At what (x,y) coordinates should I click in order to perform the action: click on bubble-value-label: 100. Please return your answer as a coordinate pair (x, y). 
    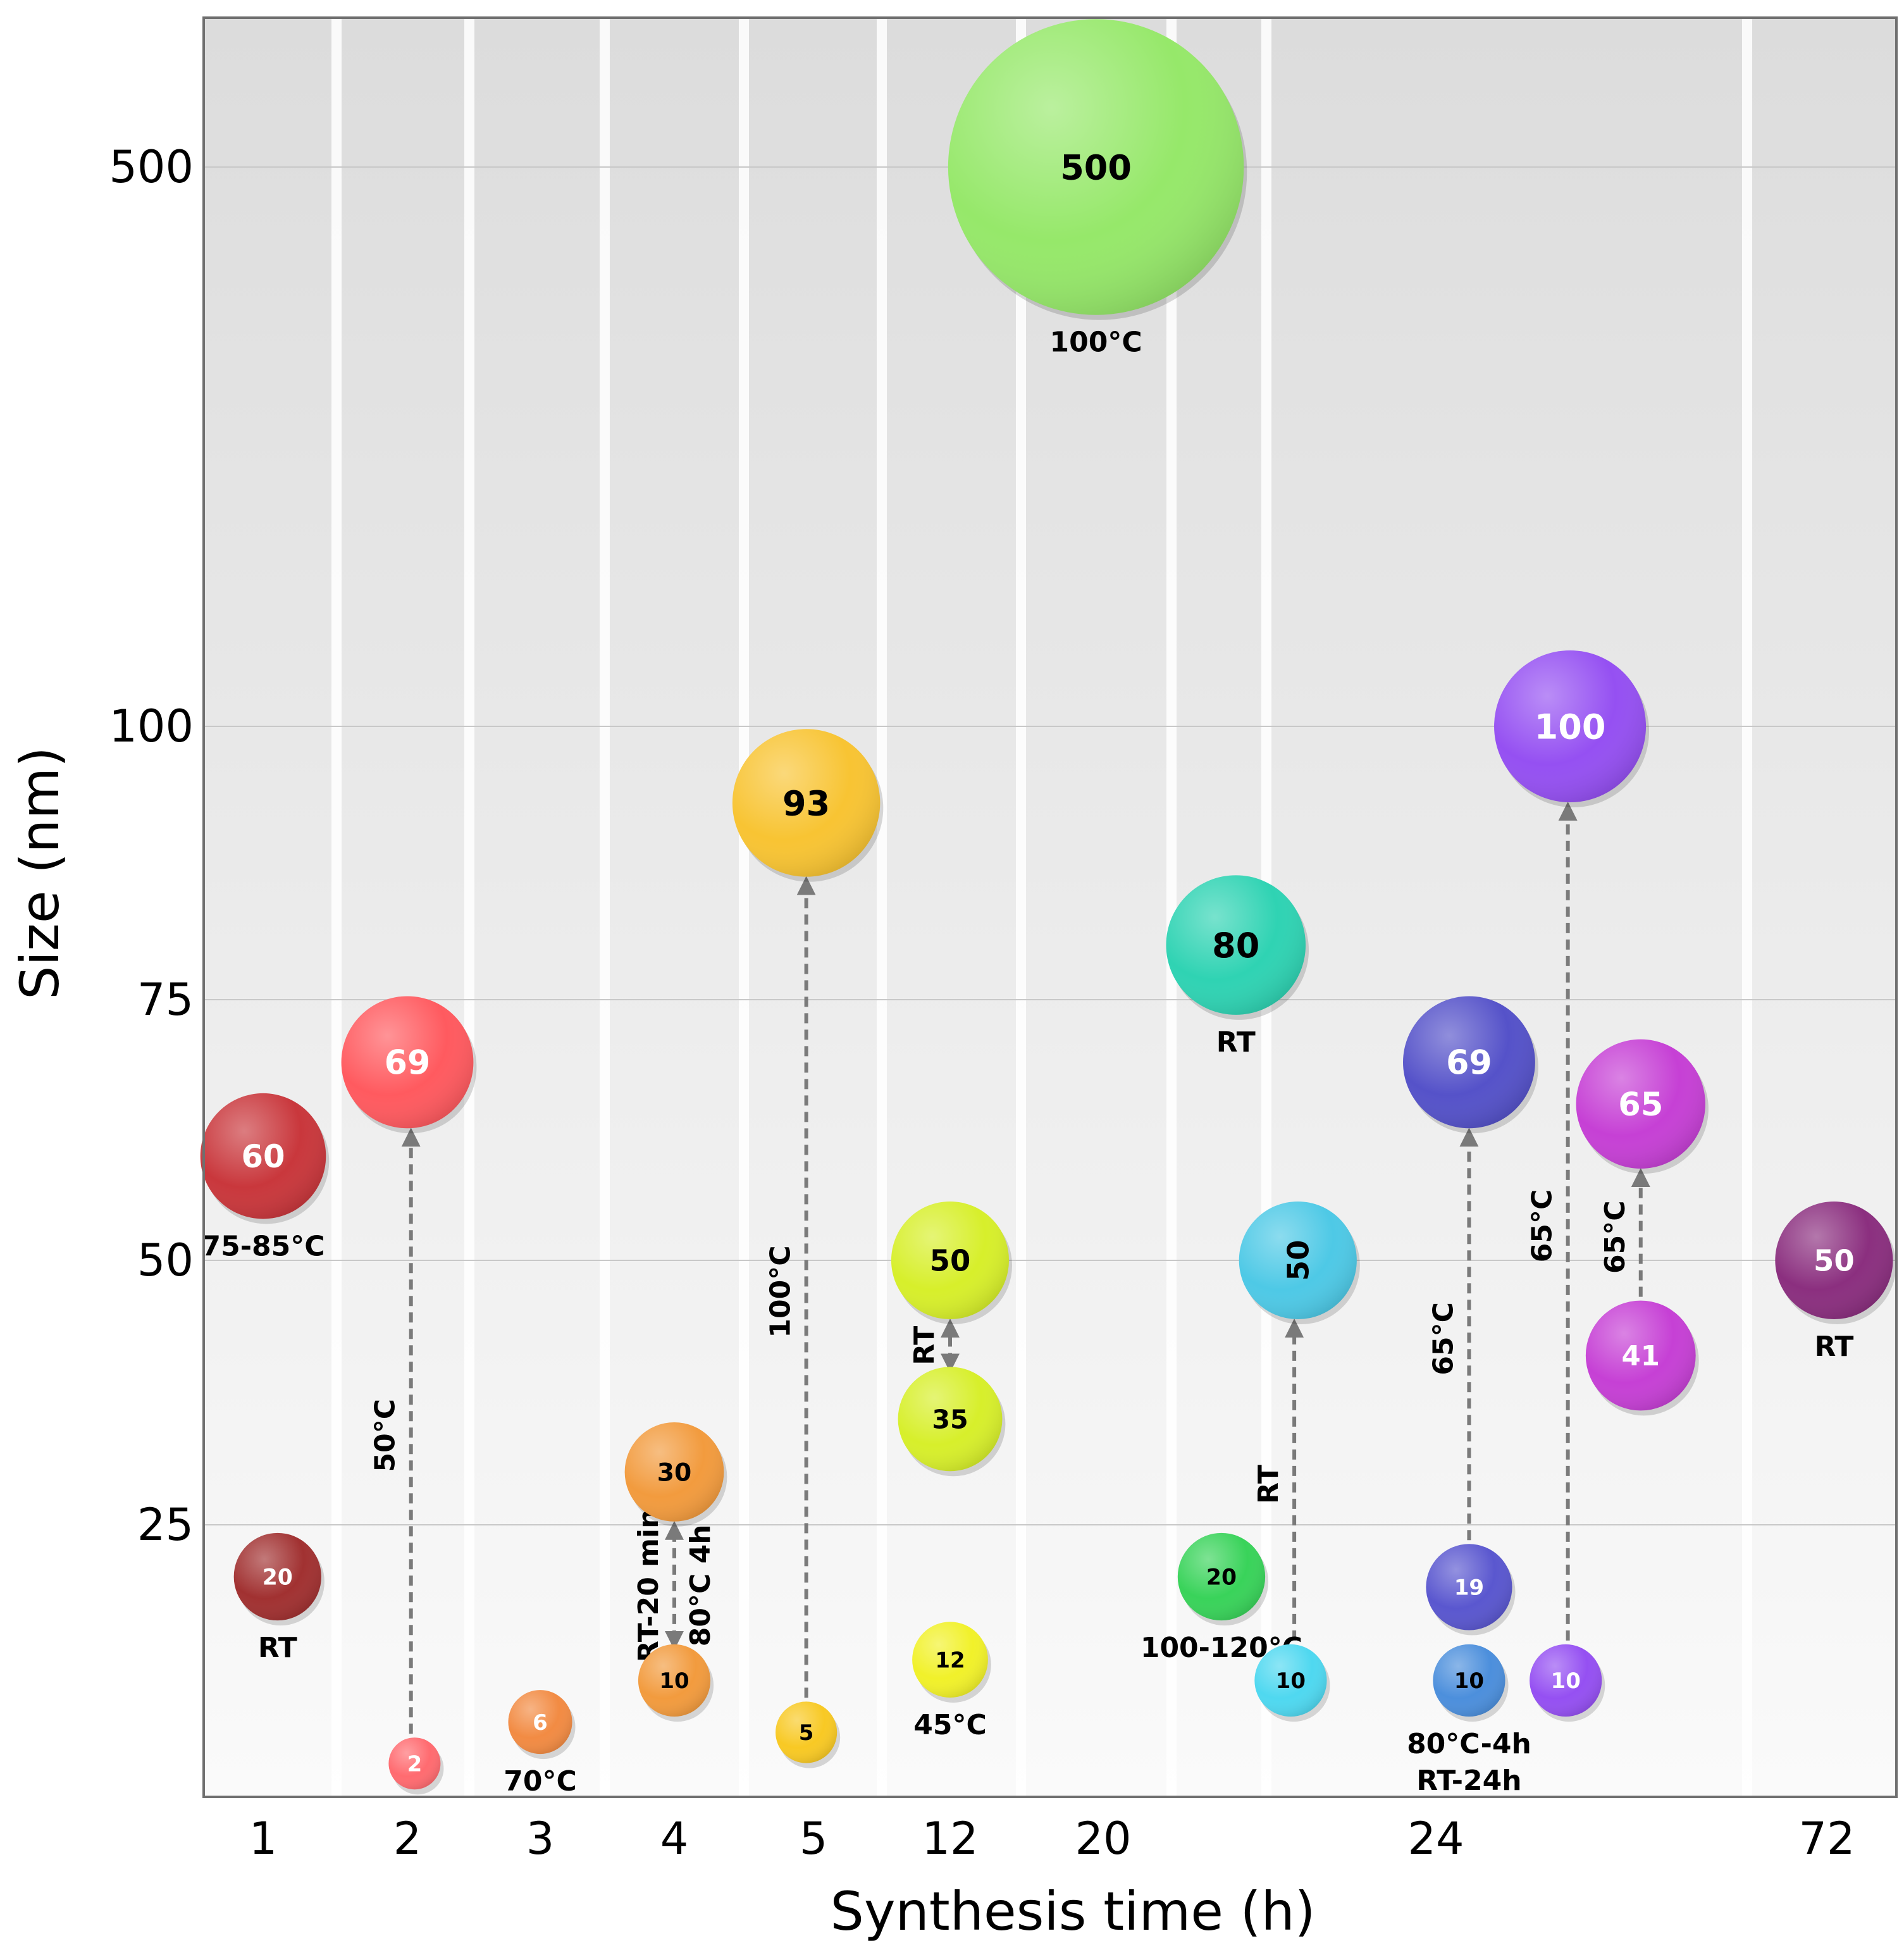
    Looking at the image, I should click on (1570, 727).